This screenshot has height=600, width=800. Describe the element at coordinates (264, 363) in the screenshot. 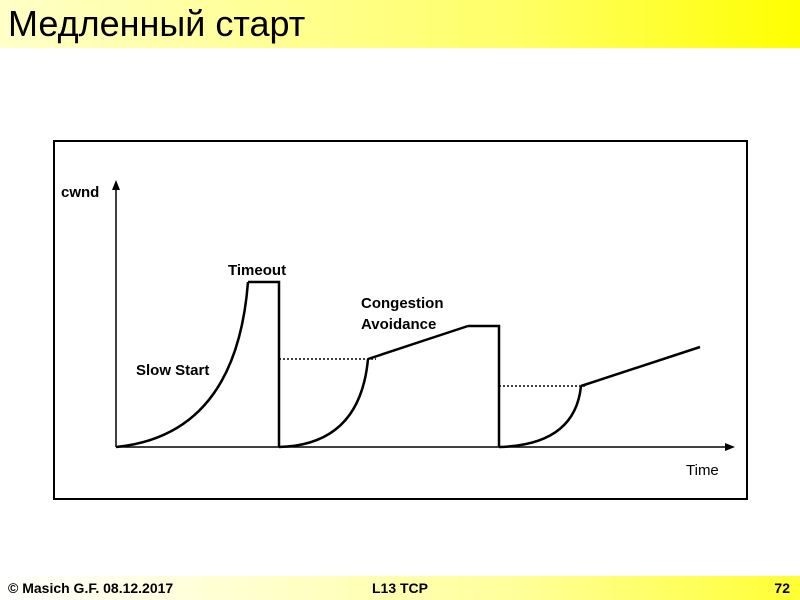

I see `timeout-plateau` at that location.